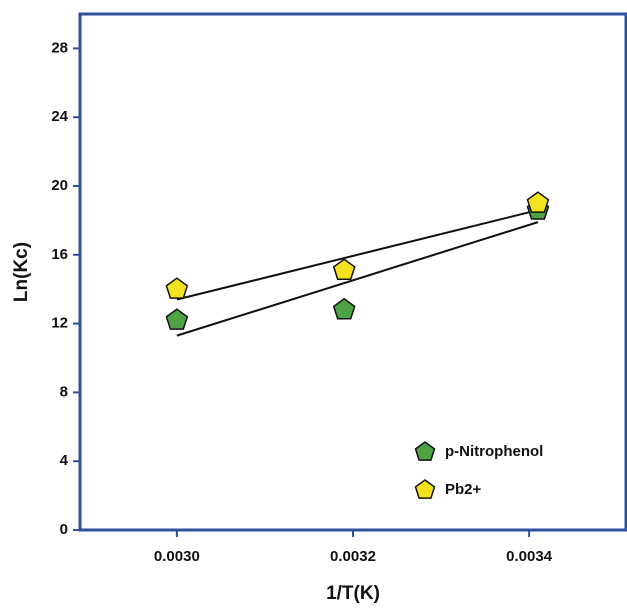  Describe the element at coordinates (64, 460) in the screenshot. I see `y-tick-label: 4` at that location.